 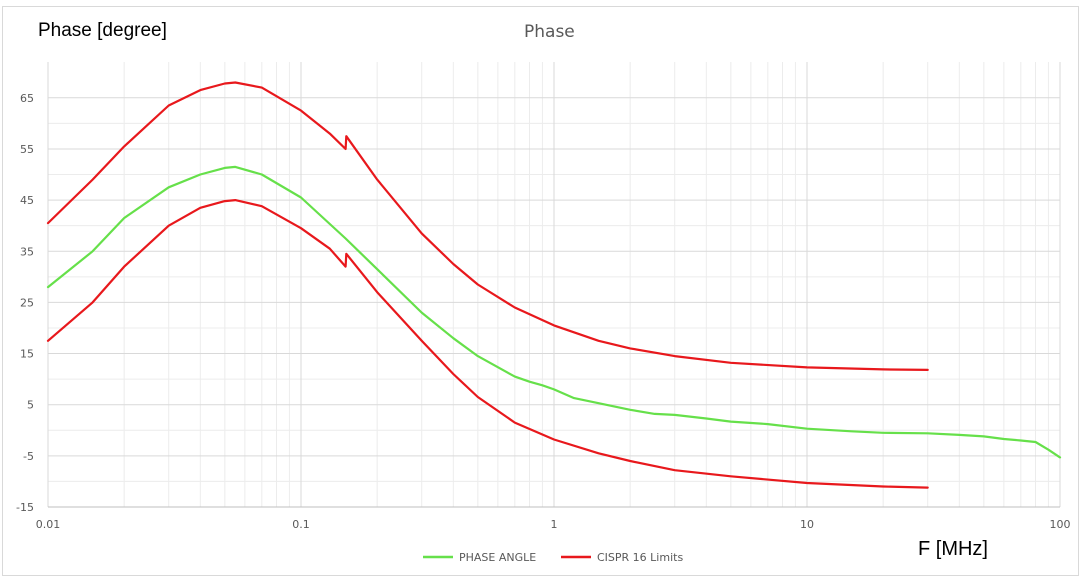 What do you see at coordinates (549, 32) in the screenshot?
I see `chart-title: Phase` at bounding box center [549, 32].